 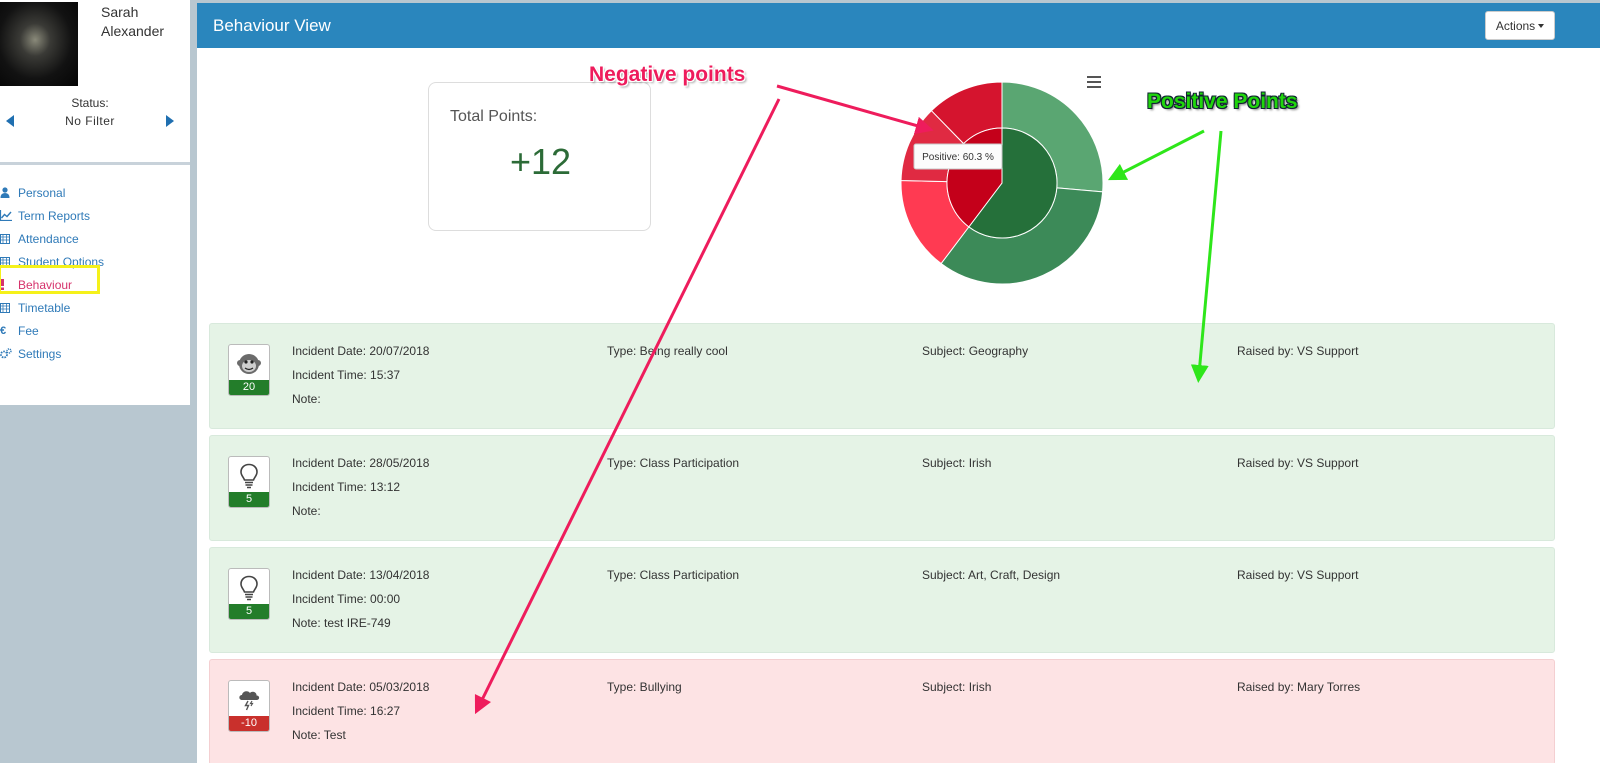 I want to click on incident-type: Type: Bullying, so click(x=644, y=687).